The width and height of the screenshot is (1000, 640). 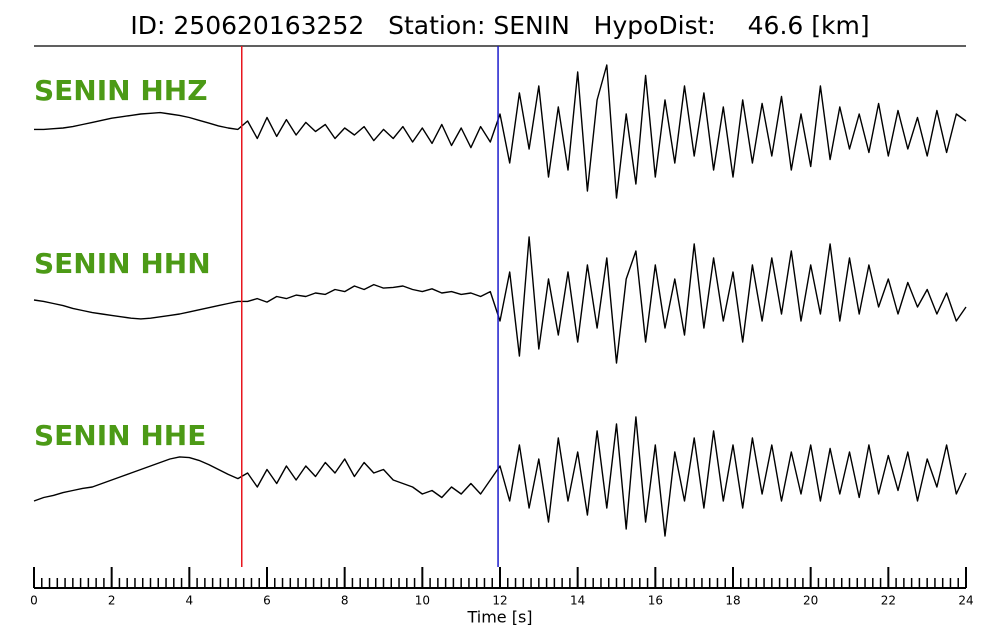 What do you see at coordinates (499, 601) in the screenshot?
I see `x-tick-label: 12` at bounding box center [499, 601].